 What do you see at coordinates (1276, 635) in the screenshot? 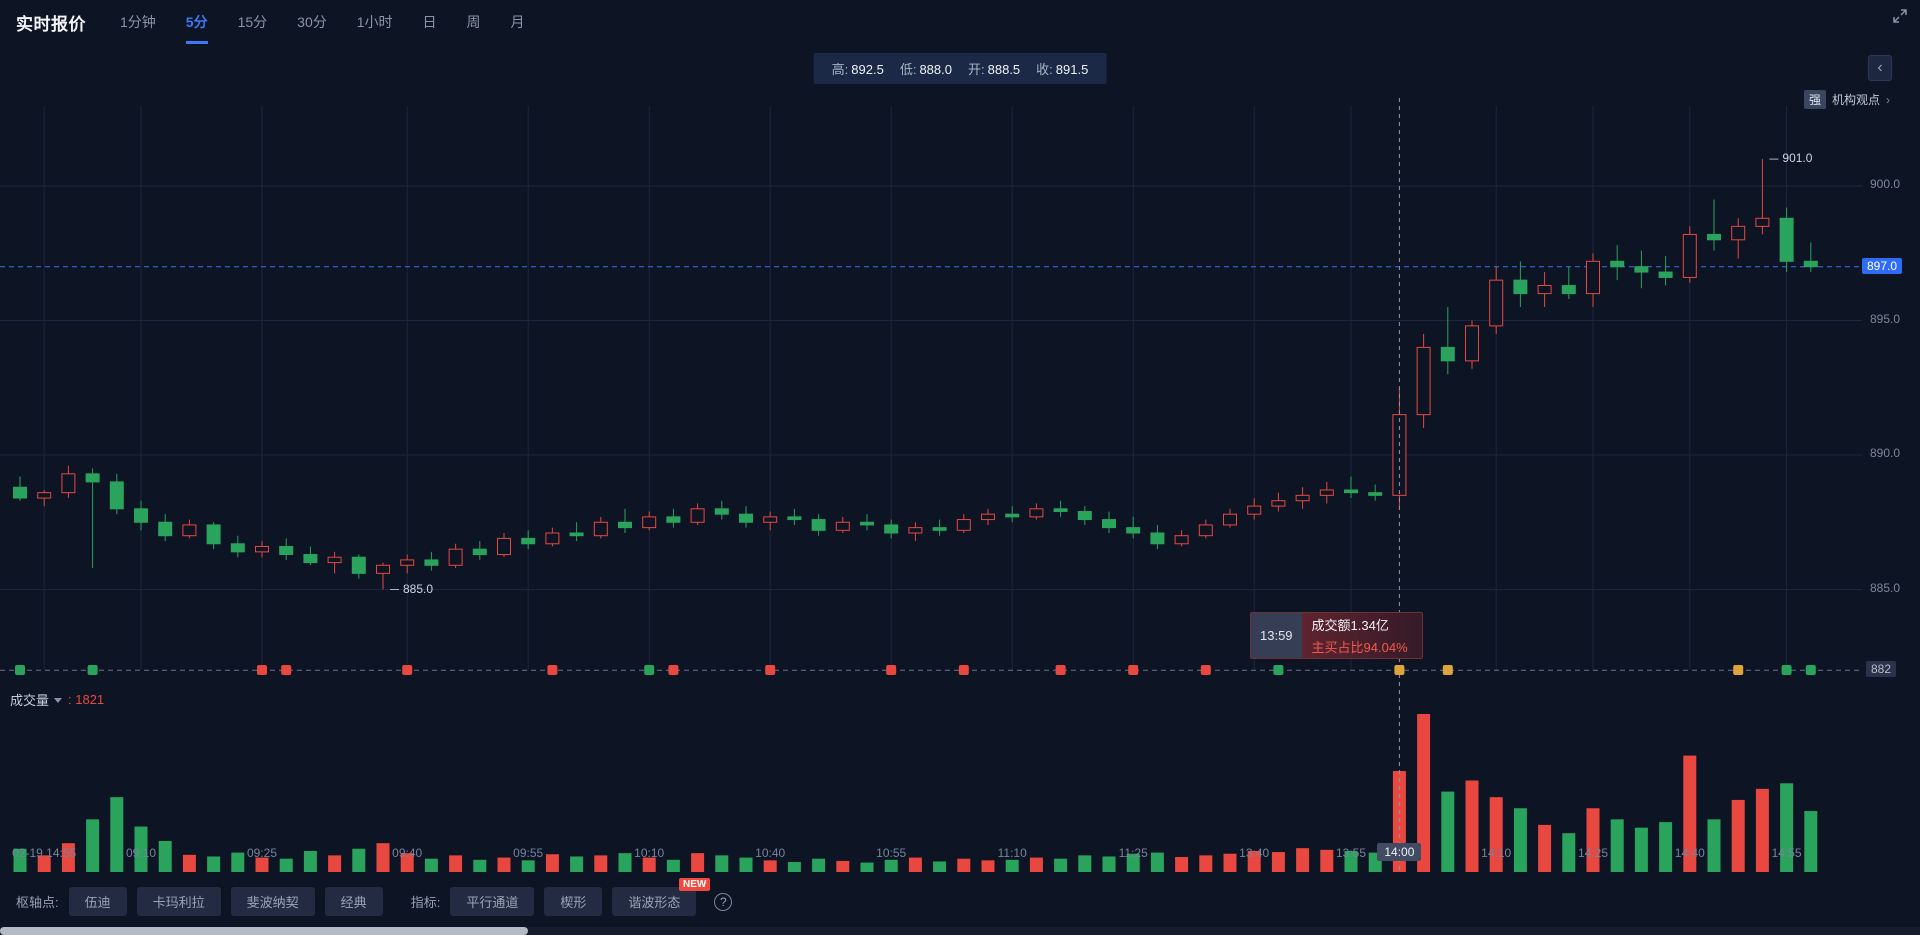
I see `tooltip-time: 13:59` at bounding box center [1276, 635].